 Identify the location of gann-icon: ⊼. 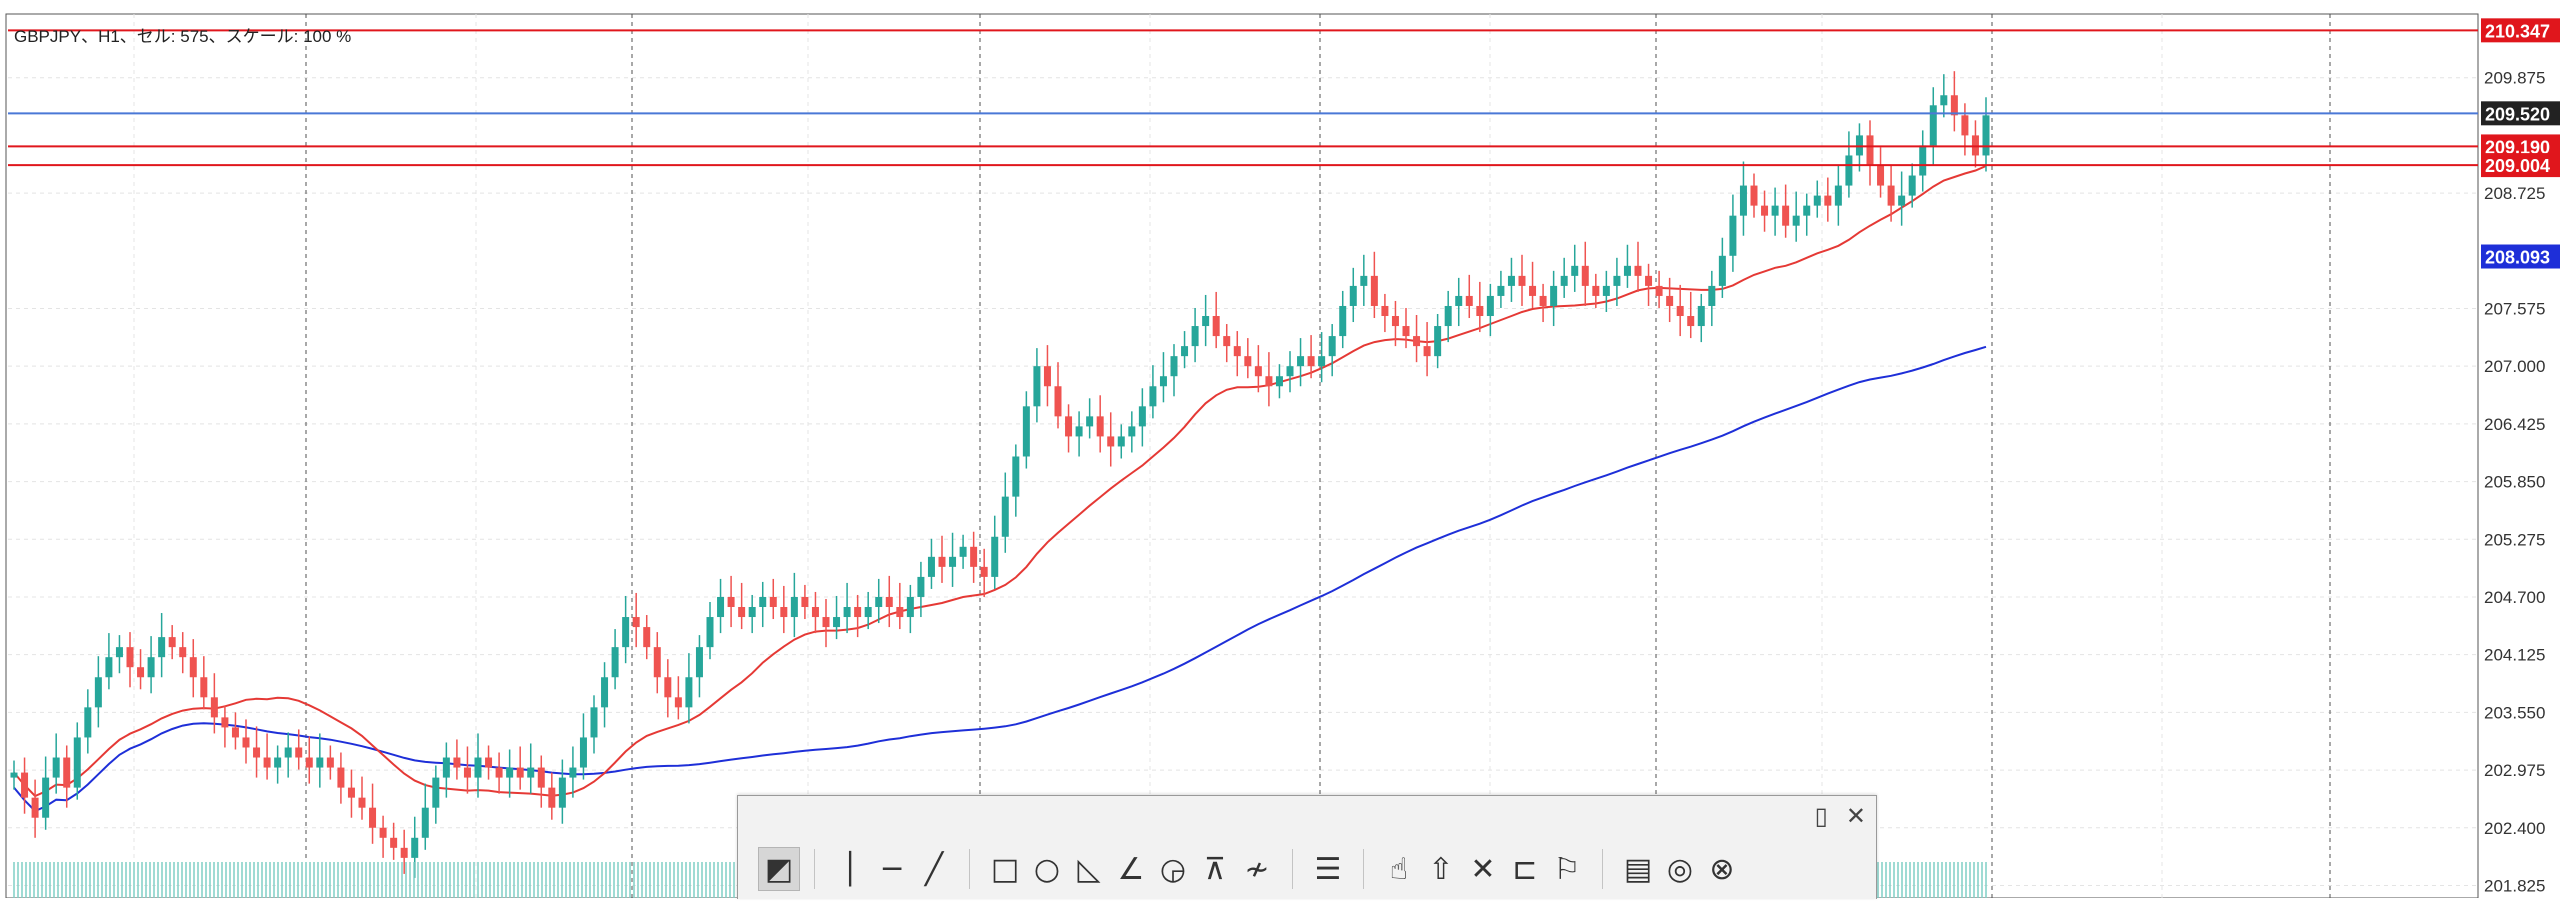
(1215, 869).